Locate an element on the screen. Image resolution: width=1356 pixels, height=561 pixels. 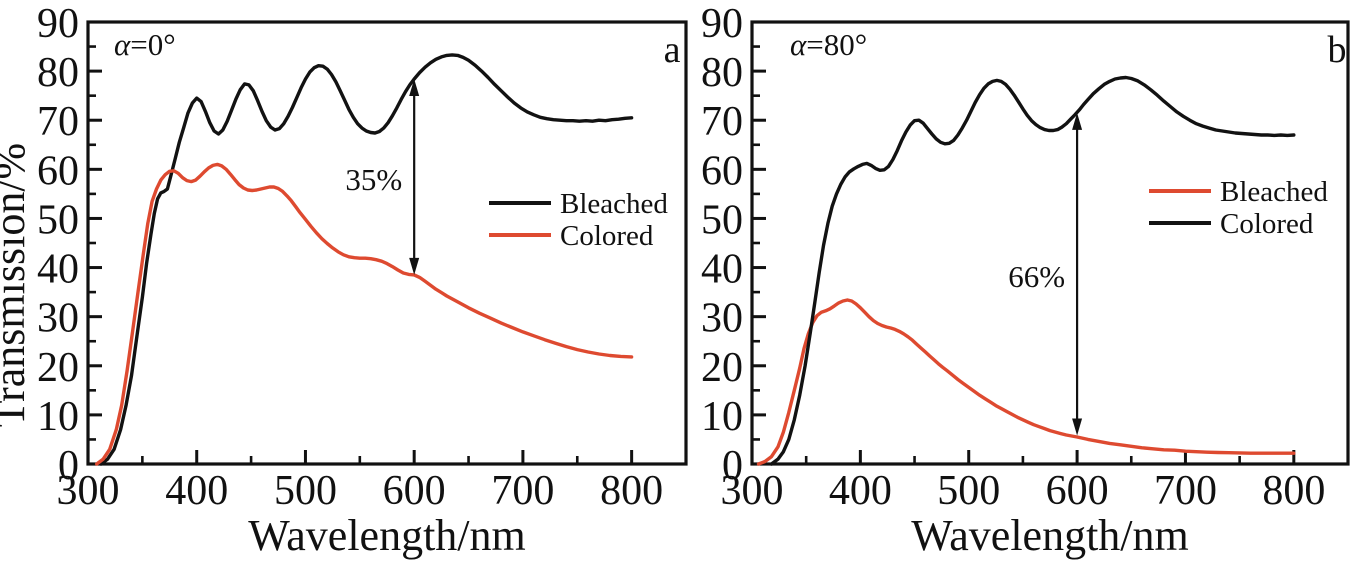
y-axis-title: Transmission/% is located at coordinates (17, 285).